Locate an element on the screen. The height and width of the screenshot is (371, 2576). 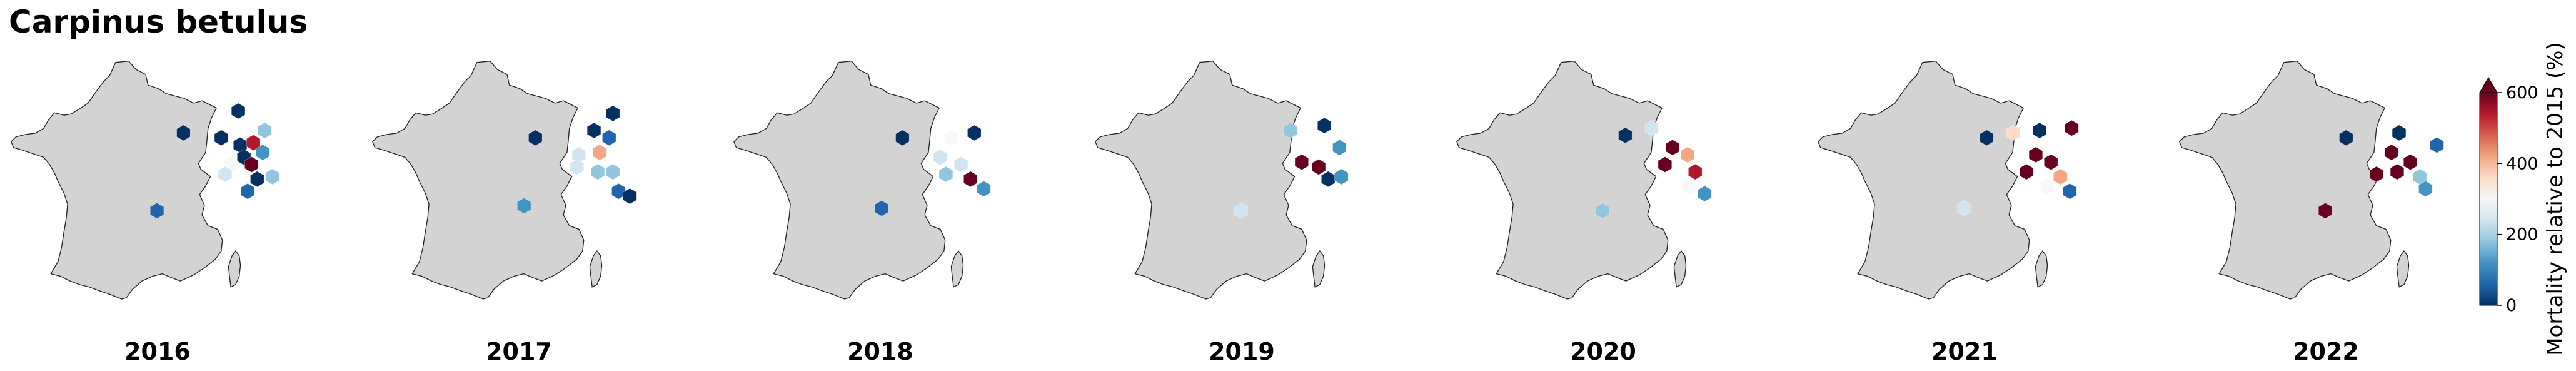
colorbar-tick-label: 400 is located at coordinates (2522, 164).